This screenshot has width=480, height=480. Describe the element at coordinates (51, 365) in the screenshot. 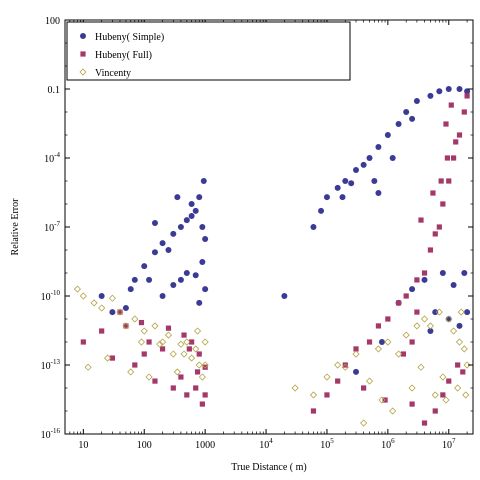

I see `y-tick-label: 10-13` at that location.